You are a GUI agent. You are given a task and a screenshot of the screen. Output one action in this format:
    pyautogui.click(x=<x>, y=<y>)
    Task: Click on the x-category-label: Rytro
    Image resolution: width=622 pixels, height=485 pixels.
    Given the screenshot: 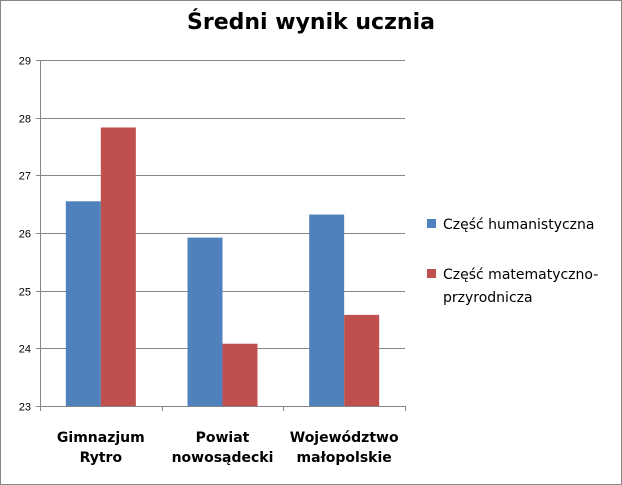 What is the action you would take?
    pyautogui.click(x=101, y=458)
    